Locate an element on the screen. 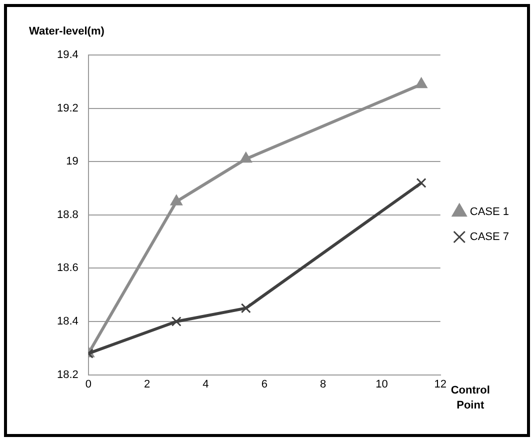  x-tick-label: 8 is located at coordinates (323, 384).